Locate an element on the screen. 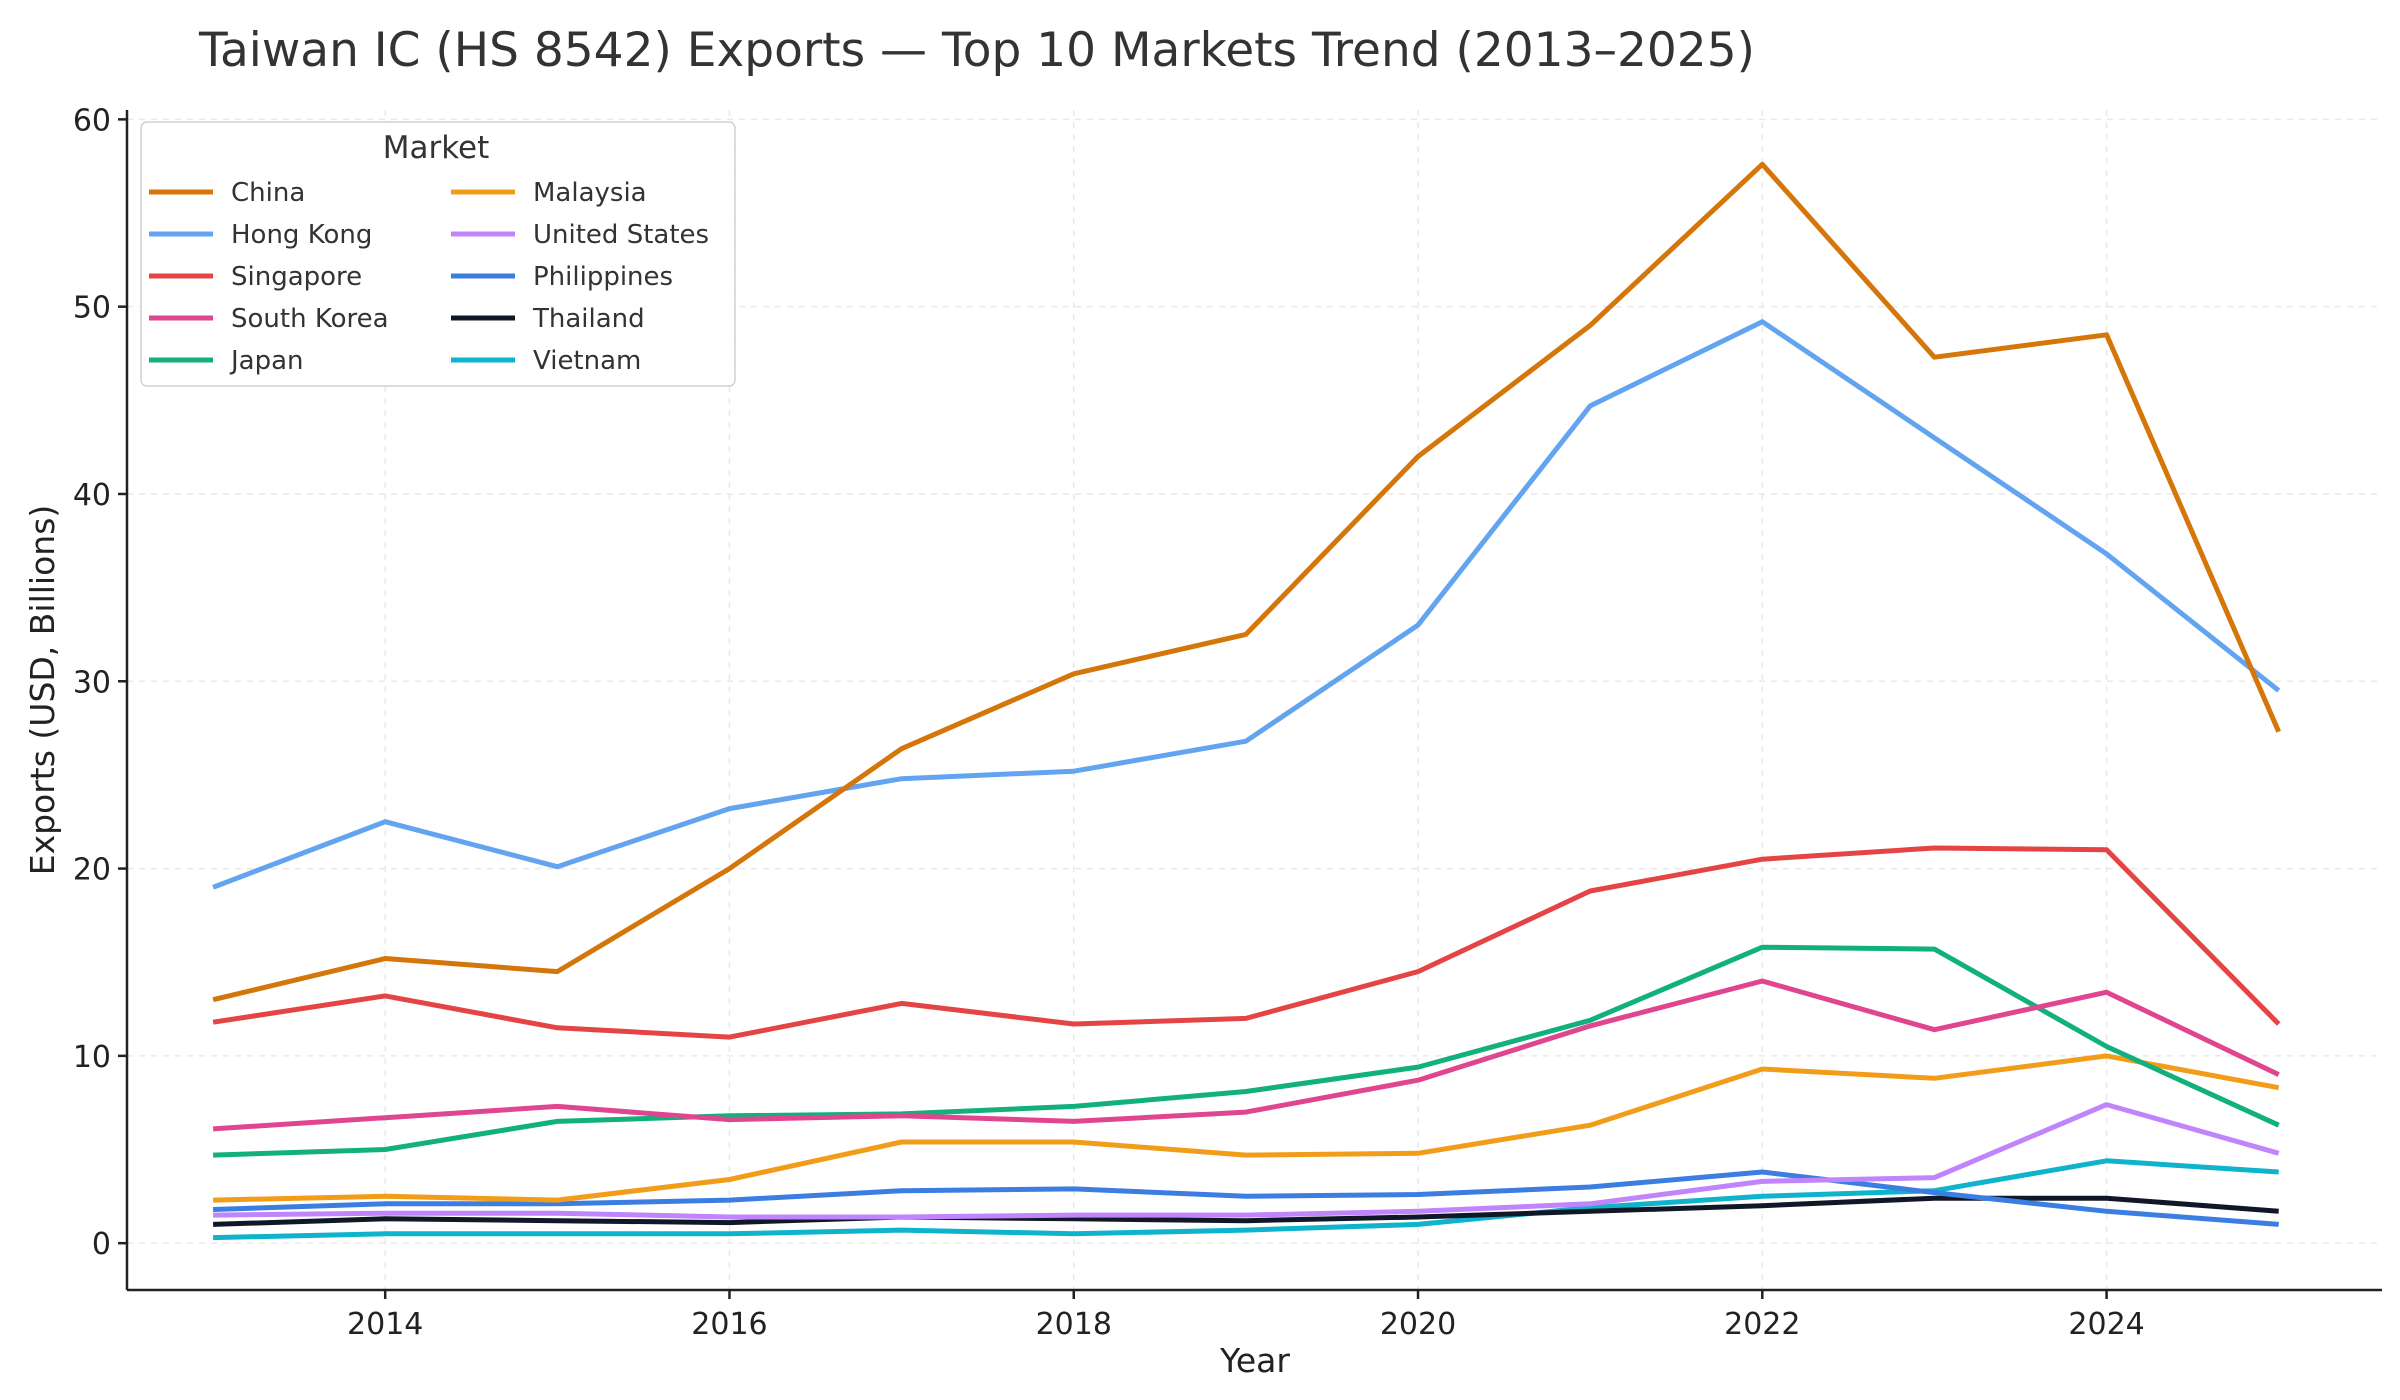 Image resolution: width=2400 pixels, height=1400 pixels. series-line-japan is located at coordinates (1246, 1051).